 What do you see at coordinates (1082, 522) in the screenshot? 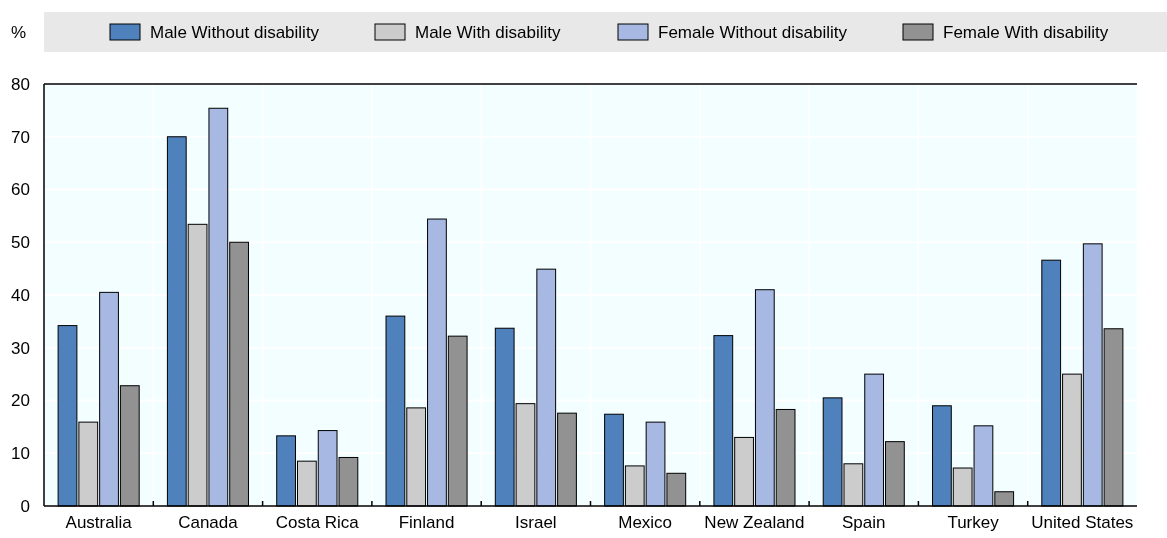
I see `x-tick-label: United States` at bounding box center [1082, 522].